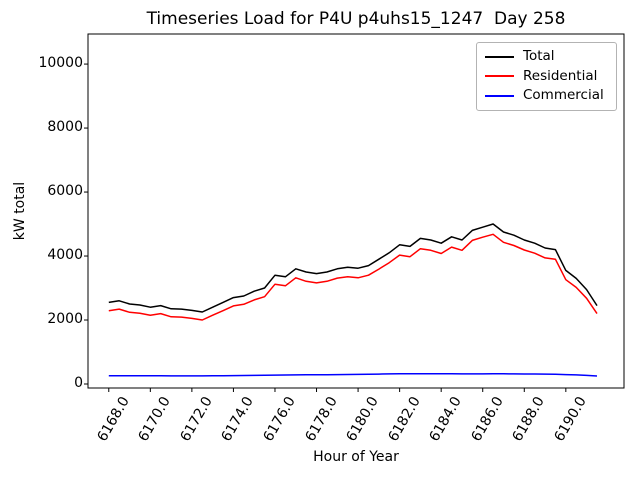 The height and width of the screenshot is (480, 640). What do you see at coordinates (353, 375) in the screenshot?
I see `series-line-commercial` at bounding box center [353, 375].